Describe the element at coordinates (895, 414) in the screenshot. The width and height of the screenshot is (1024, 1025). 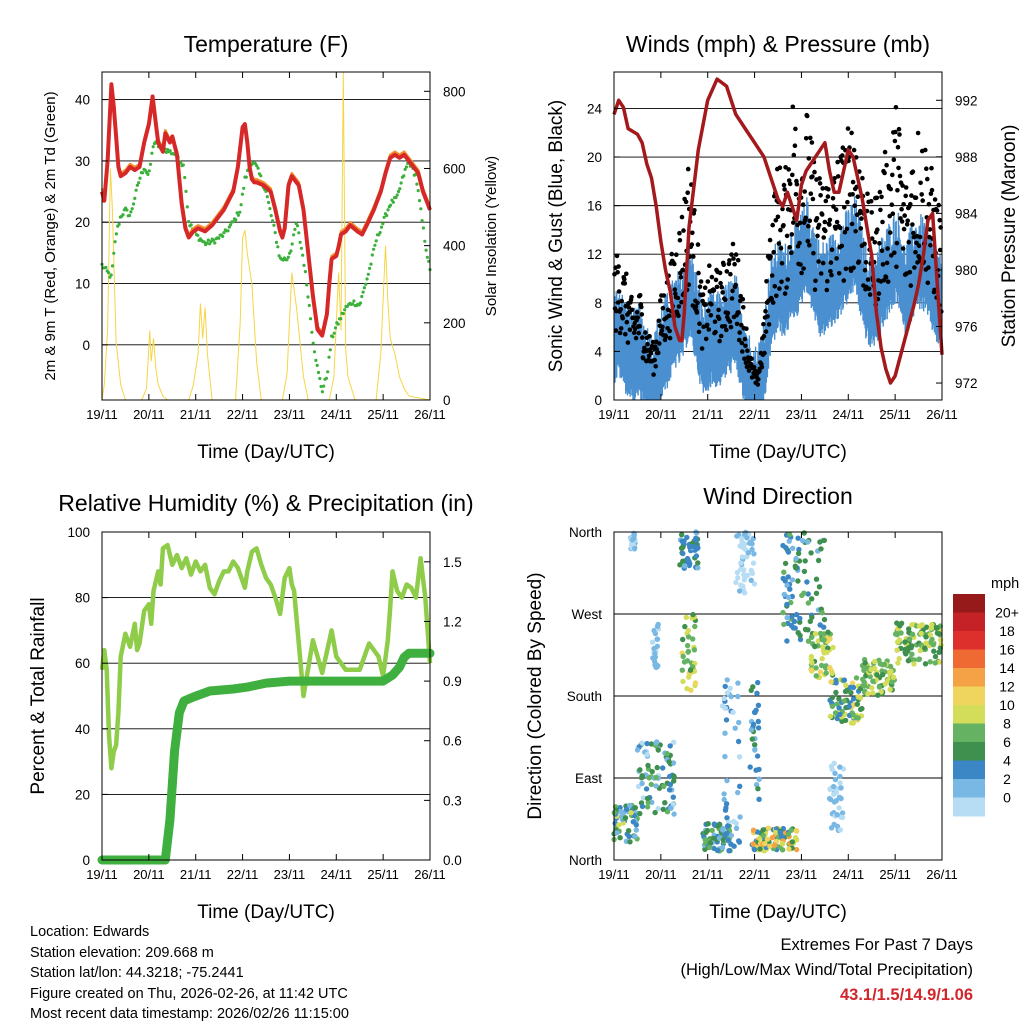
I see `x-tick-label: 25/11` at that location.